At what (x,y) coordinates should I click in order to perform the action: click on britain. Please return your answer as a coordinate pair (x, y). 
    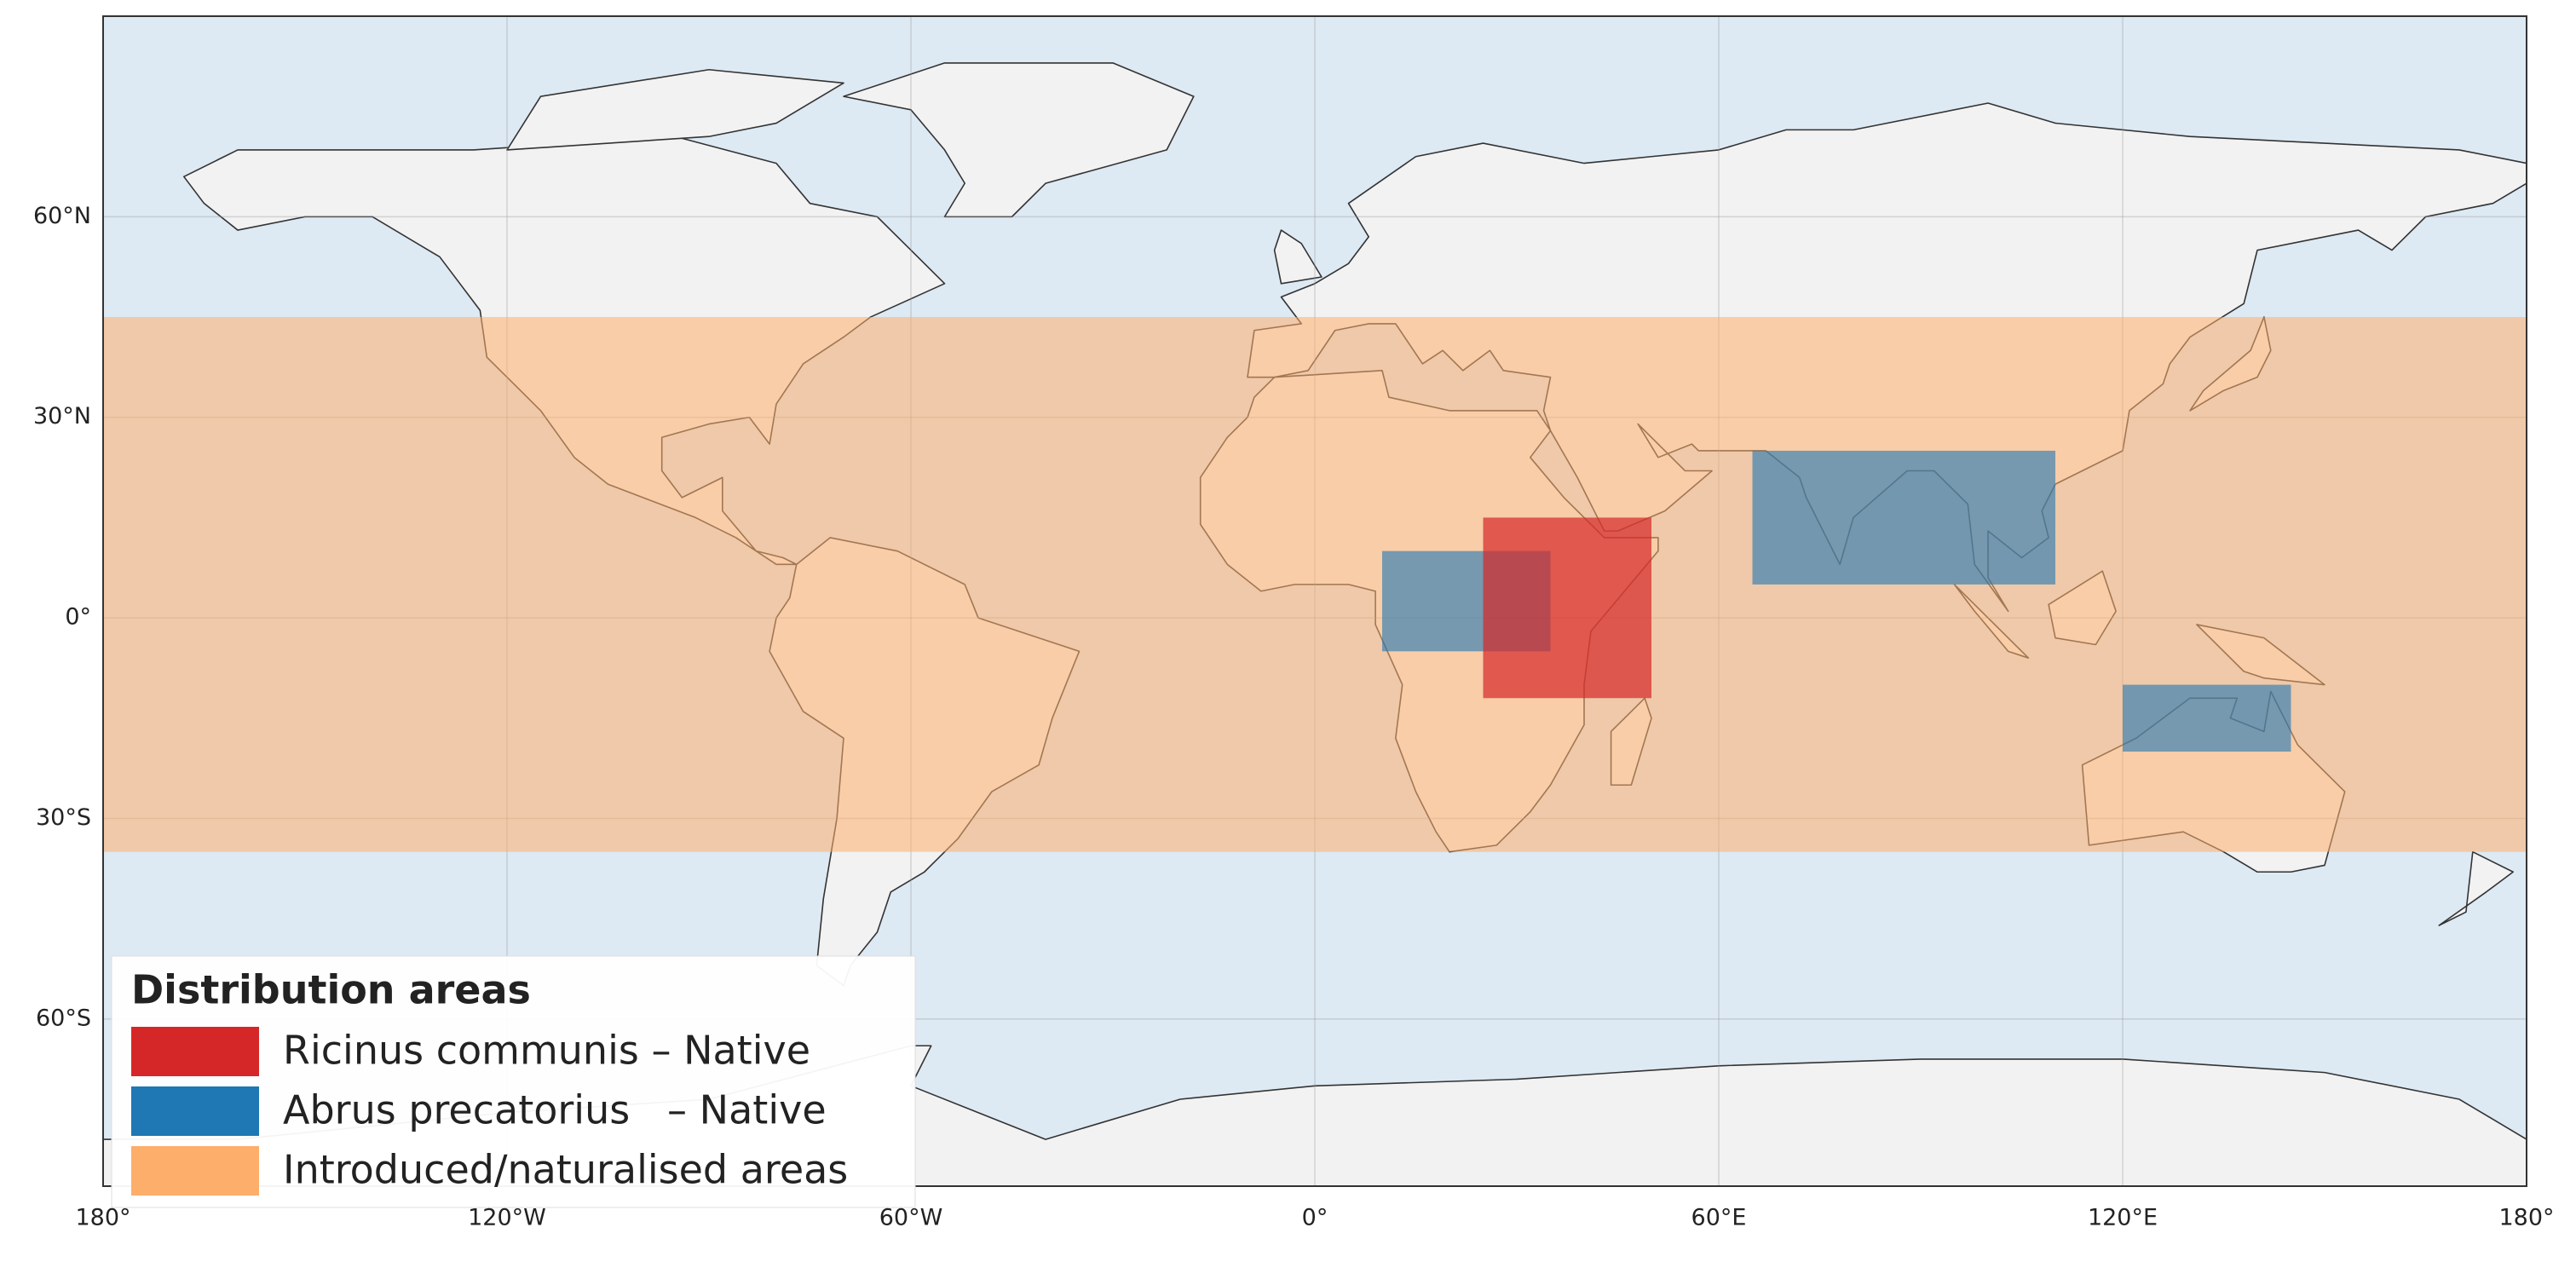
    Looking at the image, I should click on (1298, 257).